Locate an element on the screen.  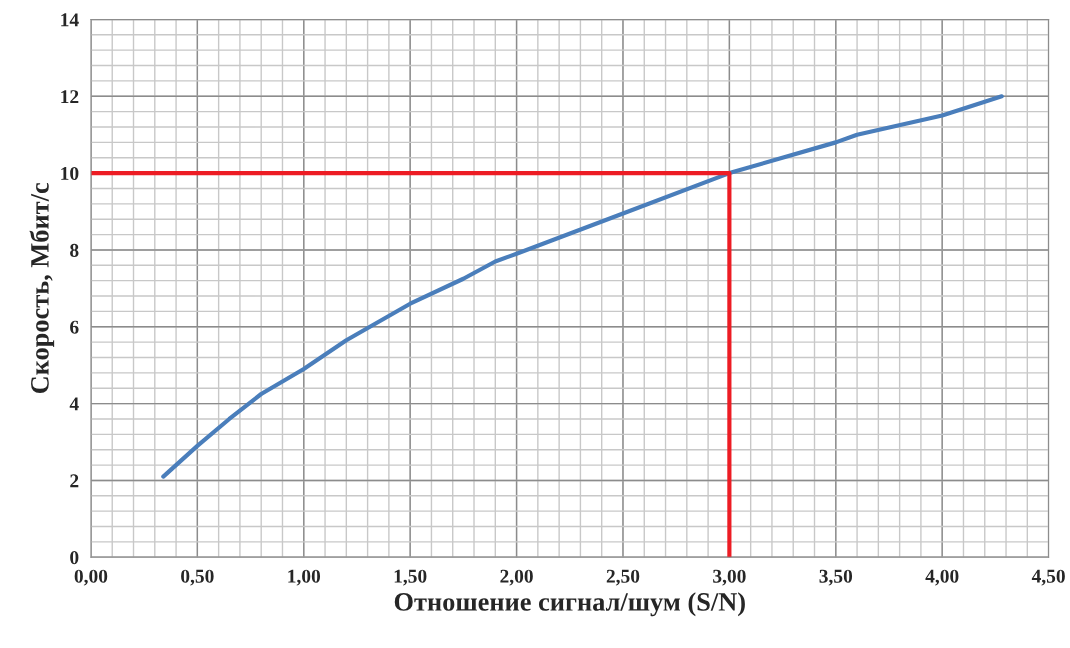
x-tick-label: 3,00 is located at coordinates (729, 577).